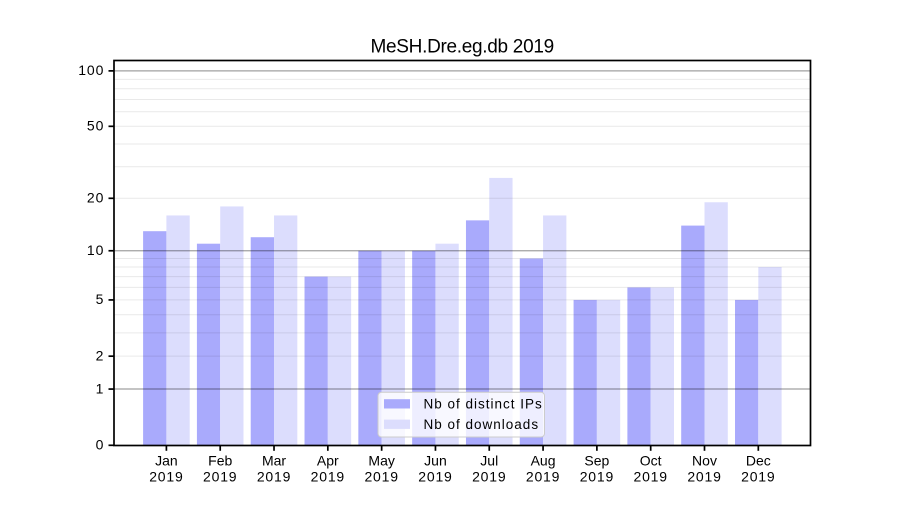 The image size is (900, 505). Describe the element at coordinates (381, 461) in the screenshot. I see `svg-text: May` at that location.